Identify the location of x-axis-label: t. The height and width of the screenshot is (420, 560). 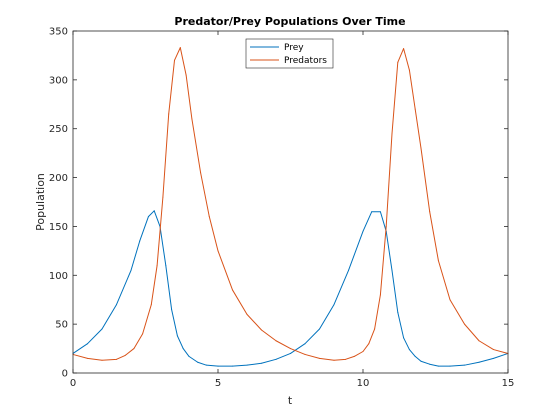
(290, 400).